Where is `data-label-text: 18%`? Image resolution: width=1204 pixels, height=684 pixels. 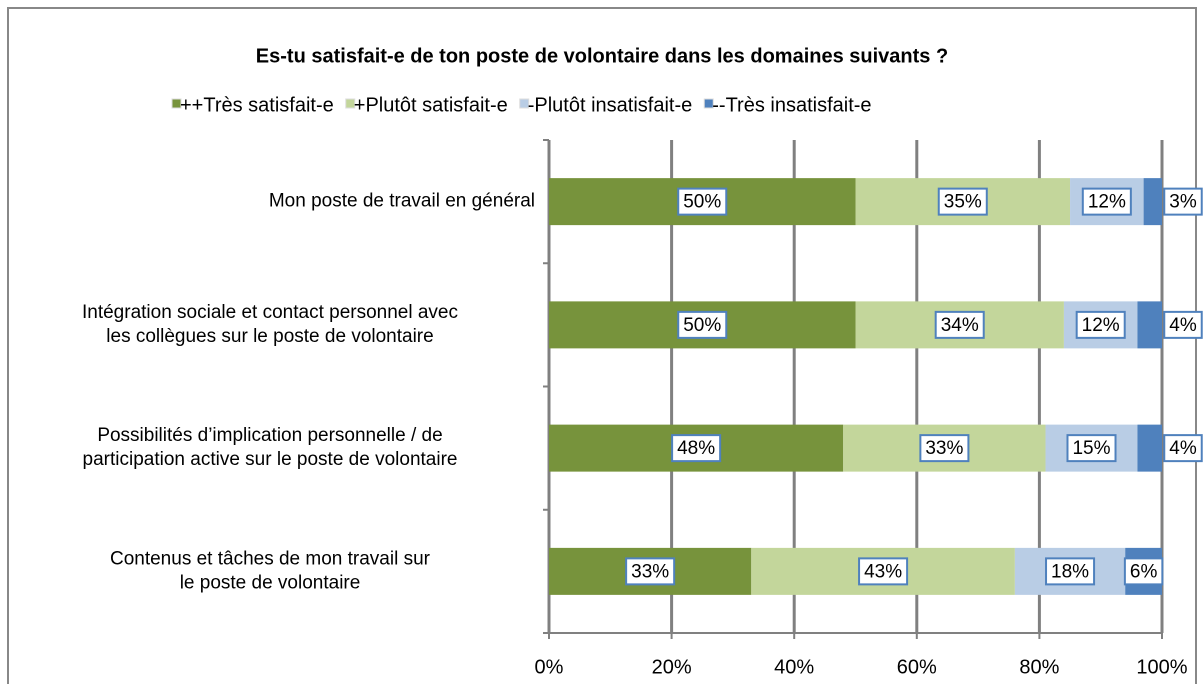
data-label-text: 18% is located at coordinates (1070, 571).